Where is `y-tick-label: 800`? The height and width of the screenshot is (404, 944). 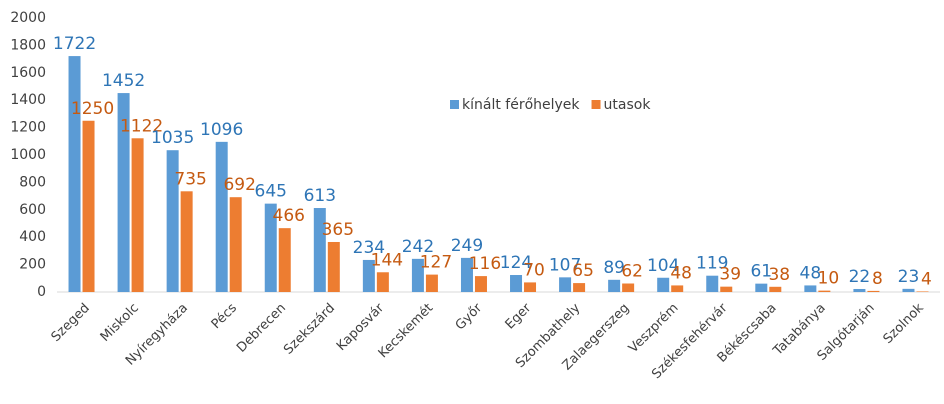 y-tick-label: 800 is located at coordinates (32, 182).